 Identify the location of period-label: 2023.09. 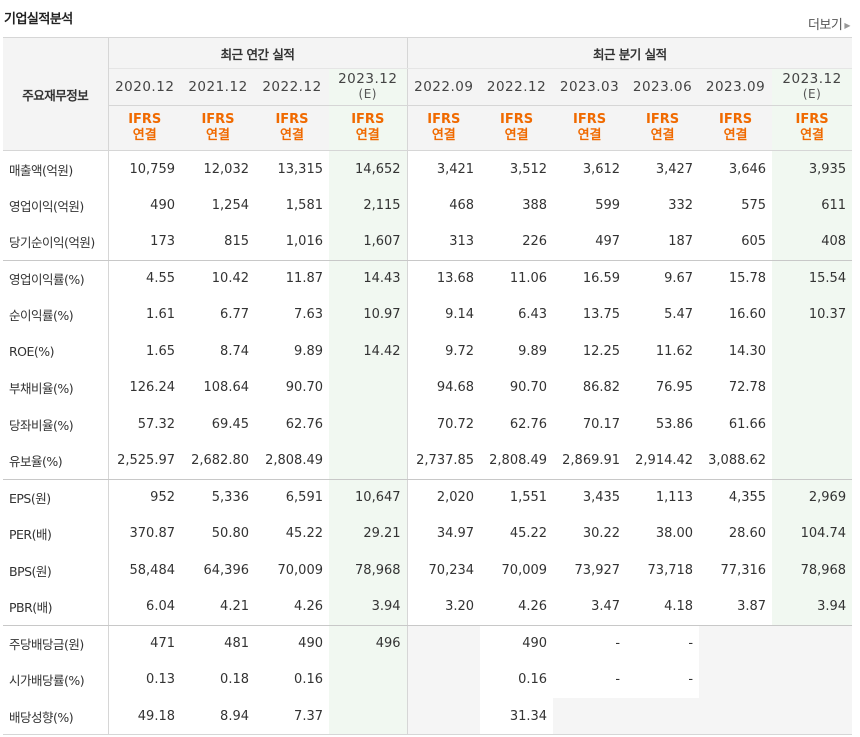
(735, 86).